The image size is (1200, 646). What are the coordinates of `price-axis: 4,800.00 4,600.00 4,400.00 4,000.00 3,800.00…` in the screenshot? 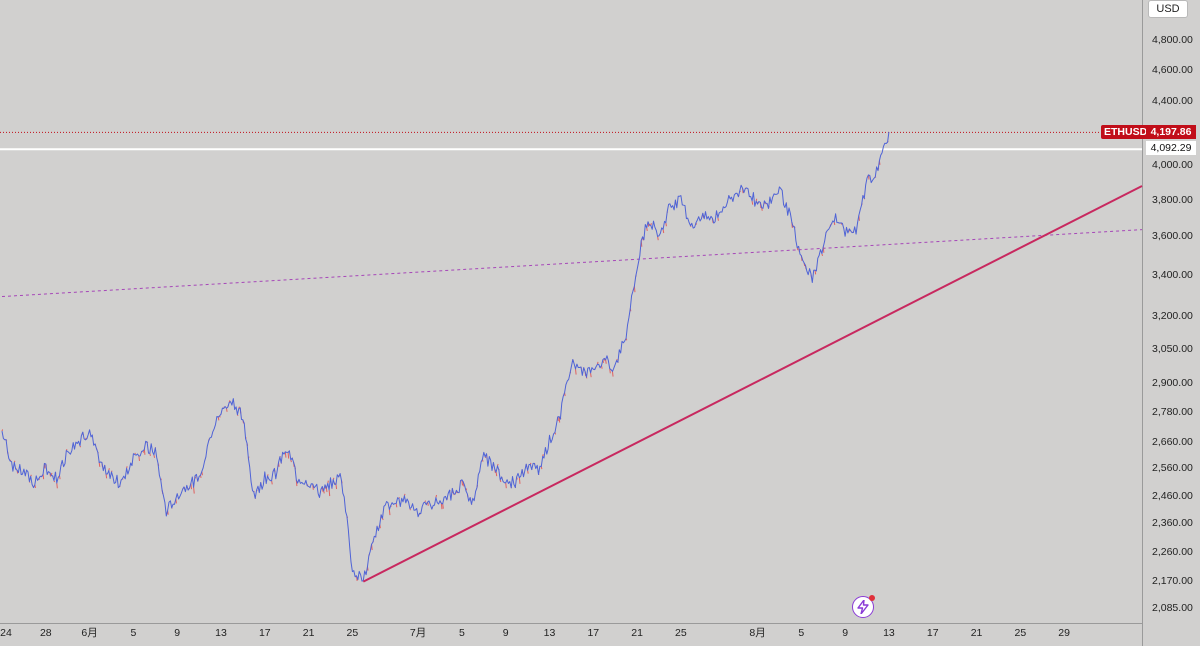 It's located at (1172, 324).